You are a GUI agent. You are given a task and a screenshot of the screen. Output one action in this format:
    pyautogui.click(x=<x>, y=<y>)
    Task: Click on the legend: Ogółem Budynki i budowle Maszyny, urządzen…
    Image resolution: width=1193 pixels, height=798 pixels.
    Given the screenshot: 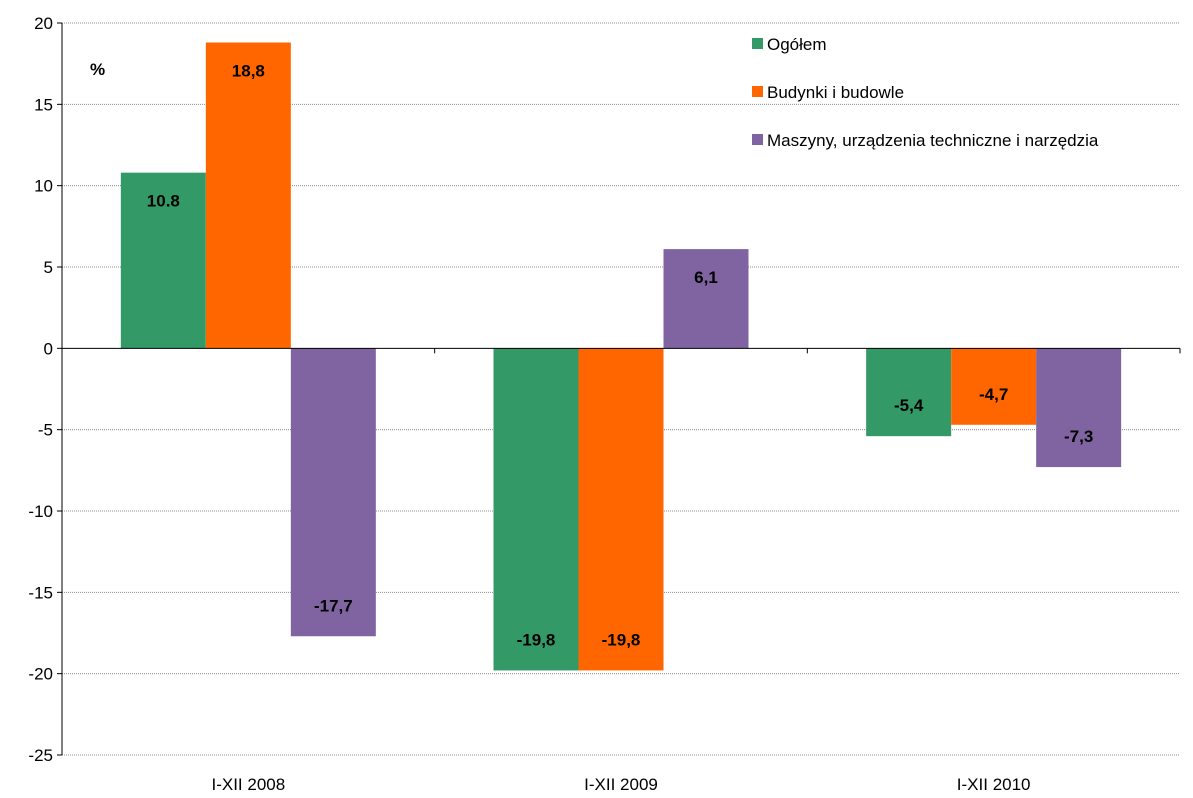 What is the action you would take?
    pyautogui.click(x=925, y=92)
    